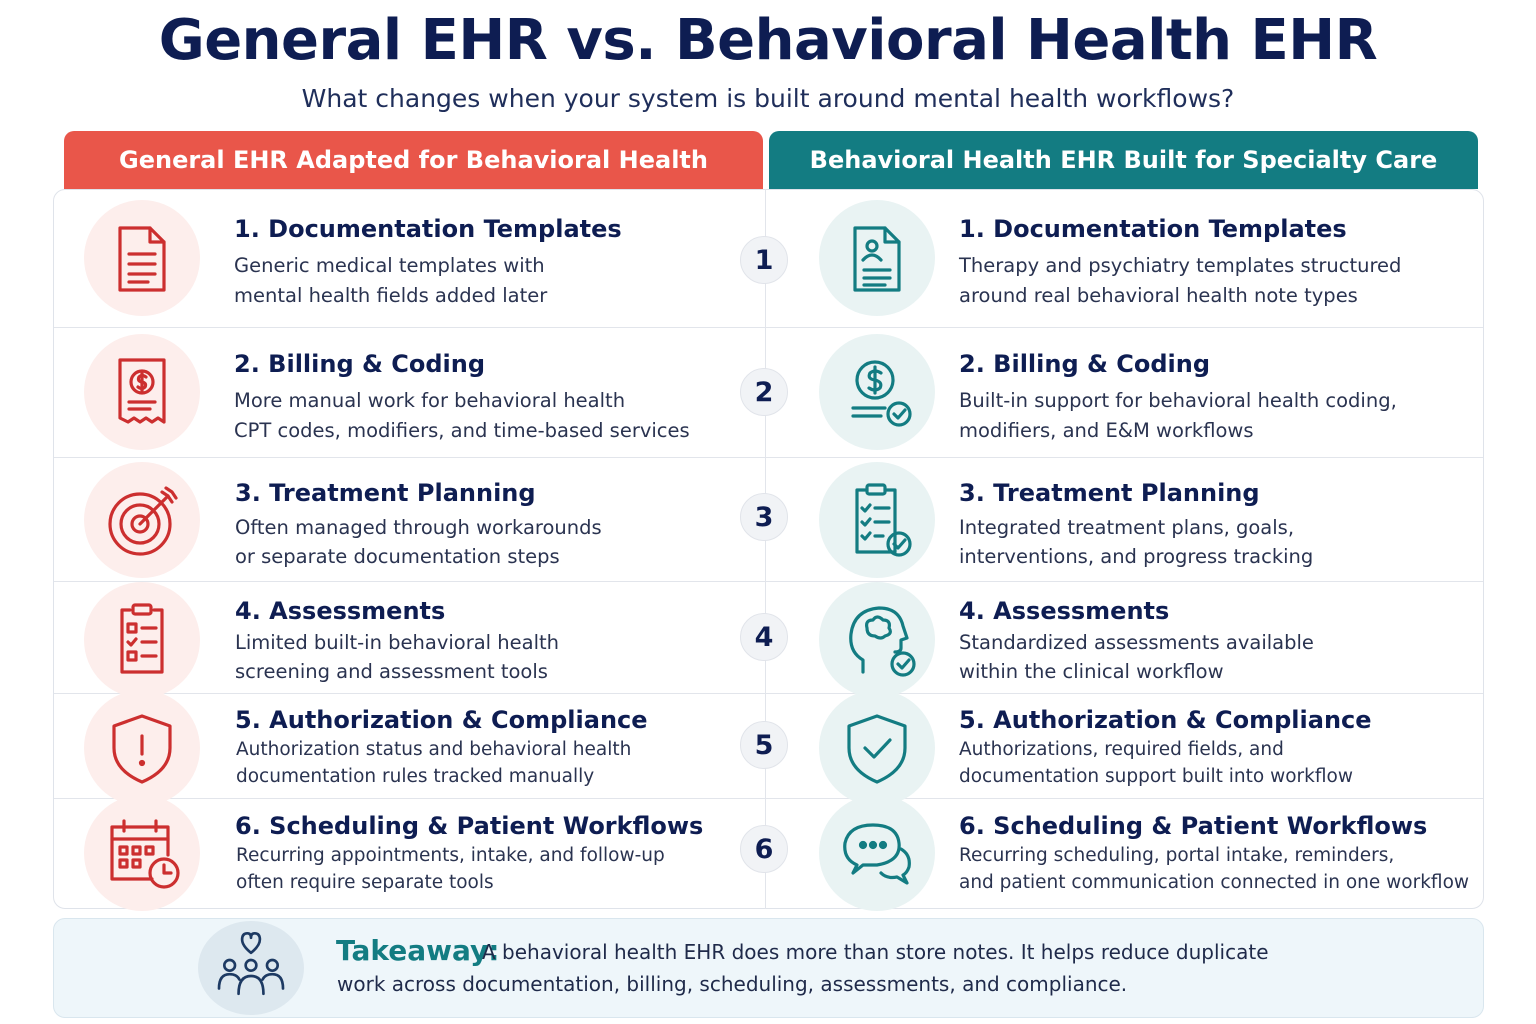 This screenshot has width=1536, height=1024. I want to click on left-item-desc: screening and assessment tools, so click(391, 671).